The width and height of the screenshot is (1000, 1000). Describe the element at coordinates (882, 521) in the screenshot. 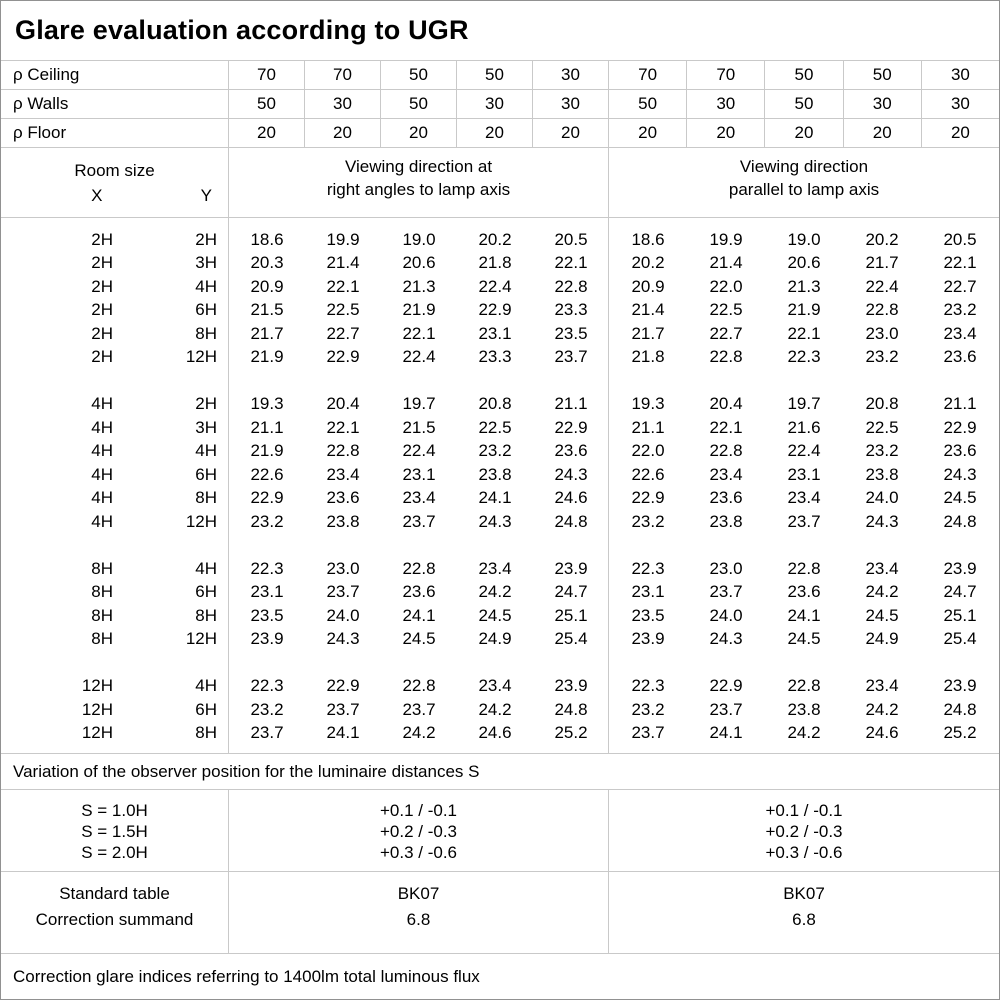

I see `ugr-value: 24.3` at that location.